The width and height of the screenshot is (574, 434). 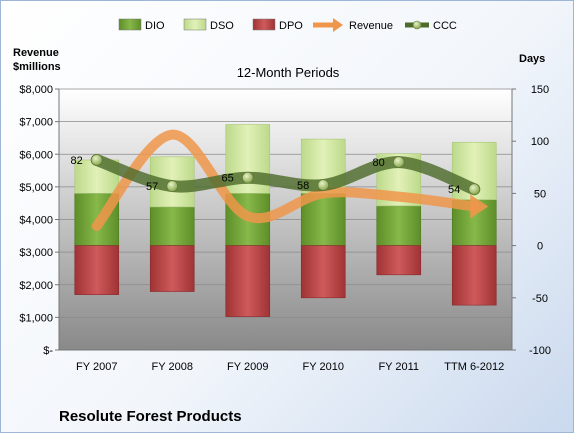 I want to click on right-tick-label: -100, so click(x=540, y=351).